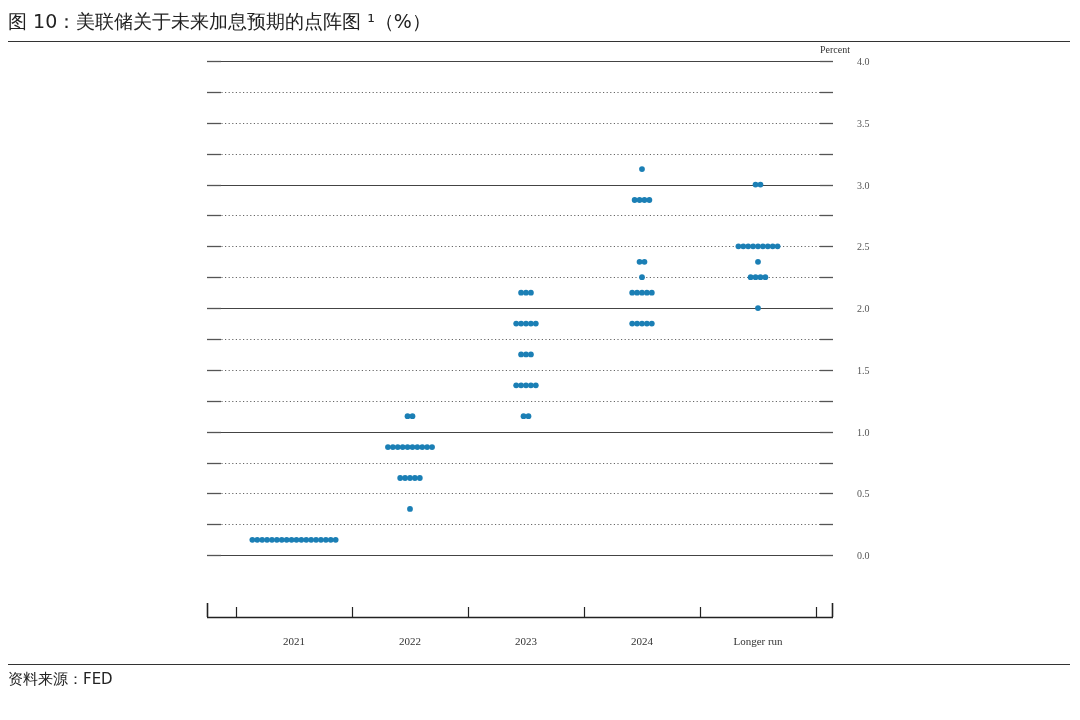  Describe the element at coordinates (526, 641) in the screenshot. I see `x-tick-label: 2023` at that location.